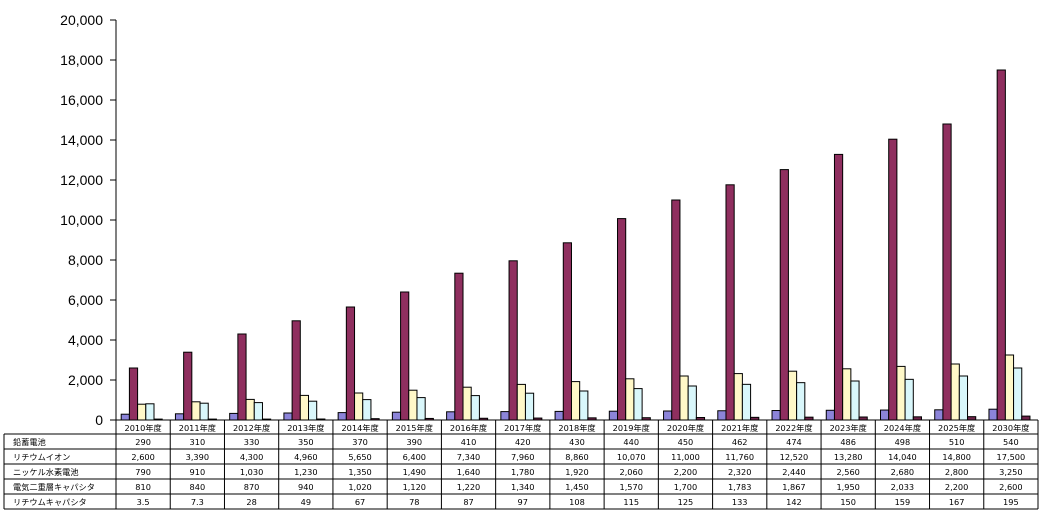 This screenshot has width=1043, height=520. Describe the element at coordinates (81, 180) in the screenshot. I see `y-tick-label: 12,000` at that location.